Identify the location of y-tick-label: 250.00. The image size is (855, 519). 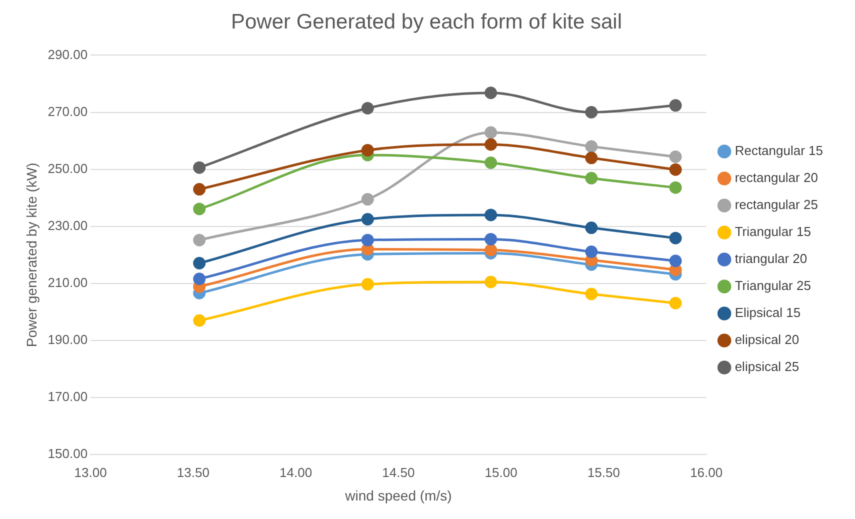
(68, 168).